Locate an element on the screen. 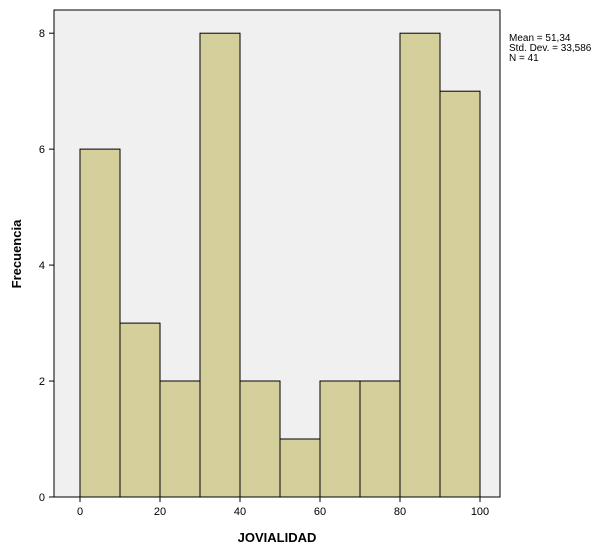 The image size is (607, 545). x-tick-label: 20 is located at coordinates (160, 512).